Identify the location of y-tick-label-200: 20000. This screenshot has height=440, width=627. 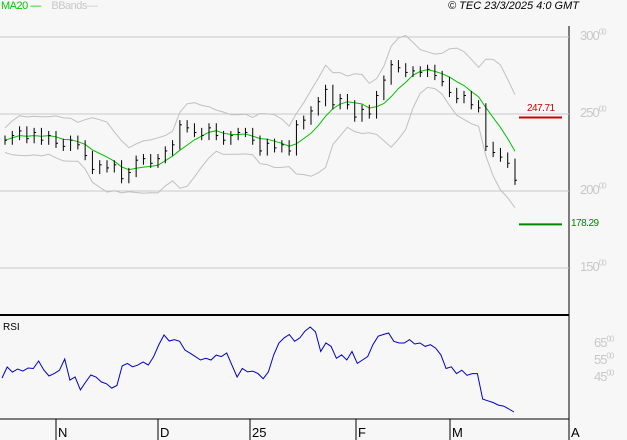
(593, 189).